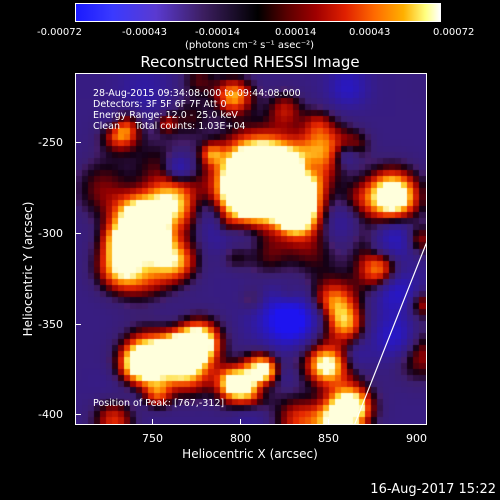 Image resolution: width=500 pixels, height=500 pixels. What do you see at coordinates (50, 414) in the screenshot?
I see `y-tick-label: -400` at bounding box center [50, 414].